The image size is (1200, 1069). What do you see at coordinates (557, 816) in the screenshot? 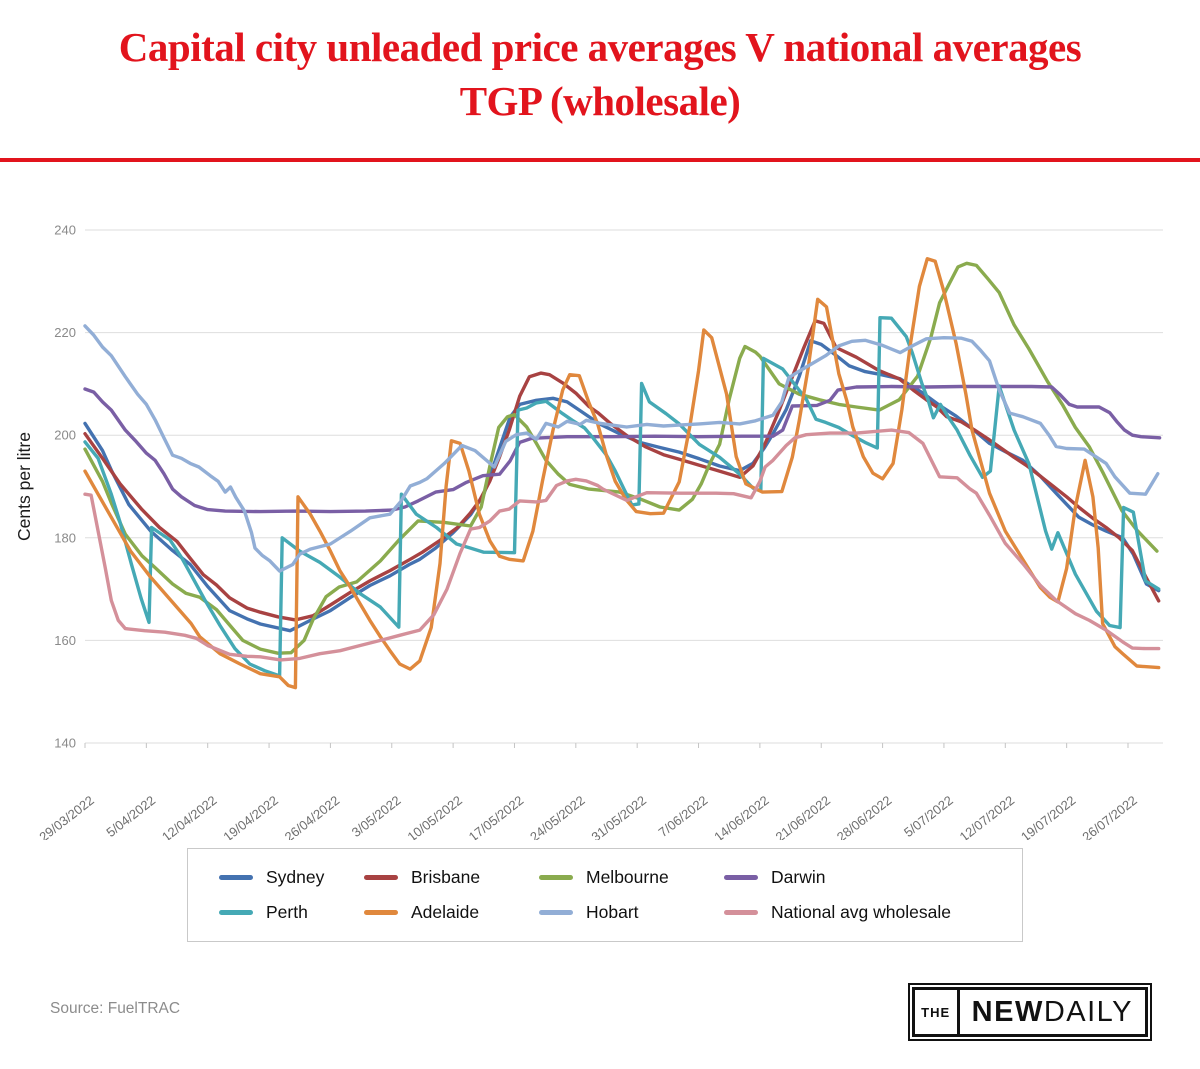
I see `x-tick-label: 24/05/2022` at bounding box center [557, 816].